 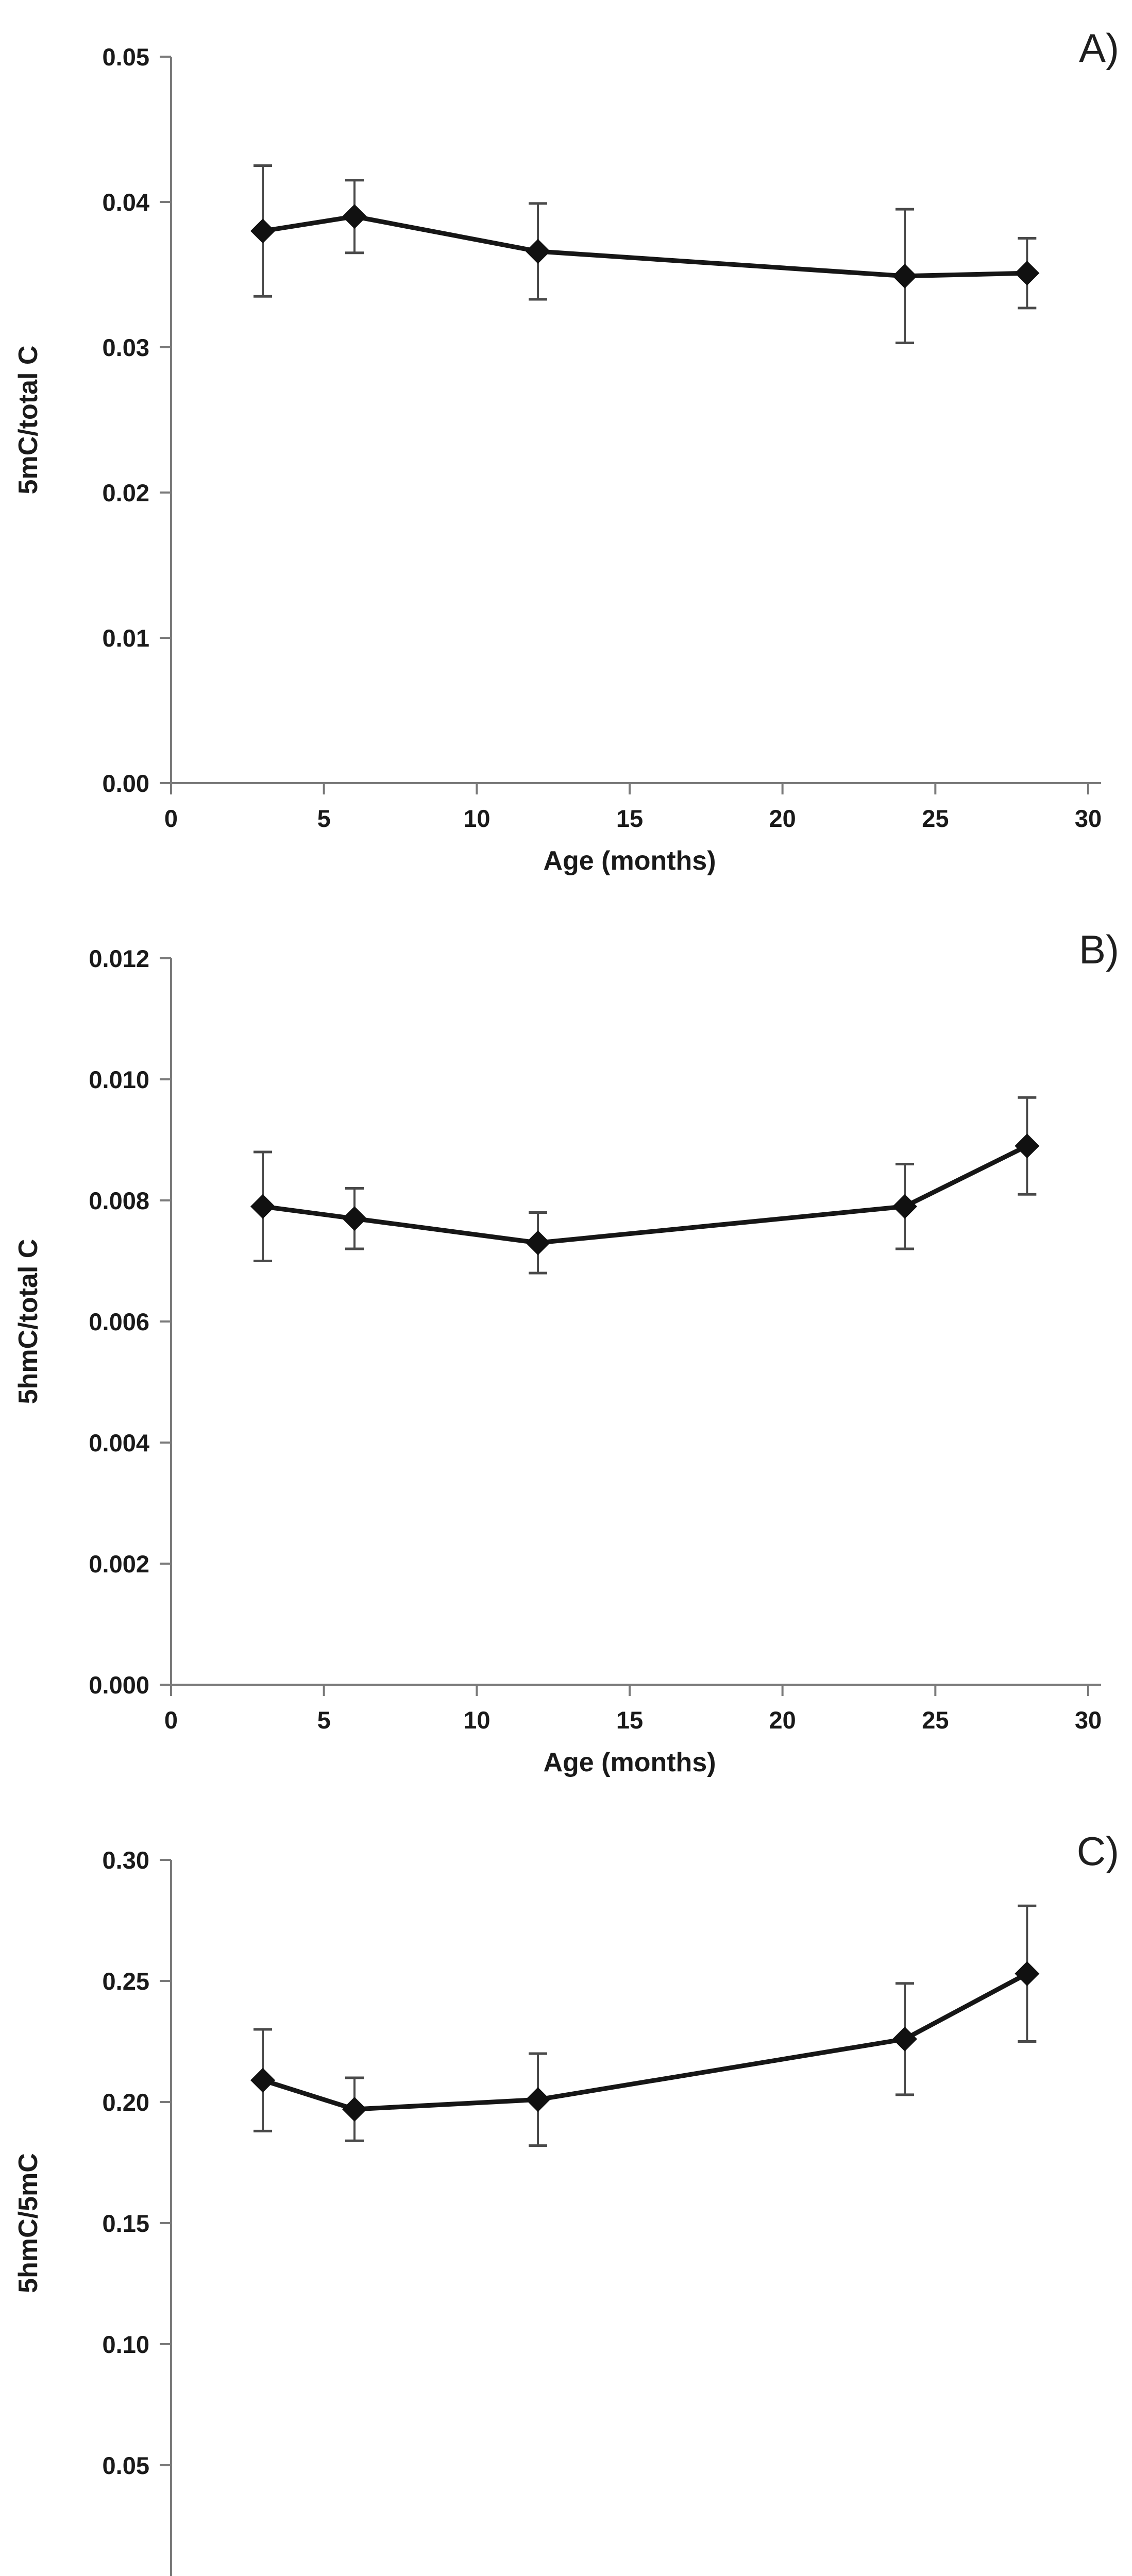 I want to click on y-tick-label: 0.30, so click(x=126, y=1860).